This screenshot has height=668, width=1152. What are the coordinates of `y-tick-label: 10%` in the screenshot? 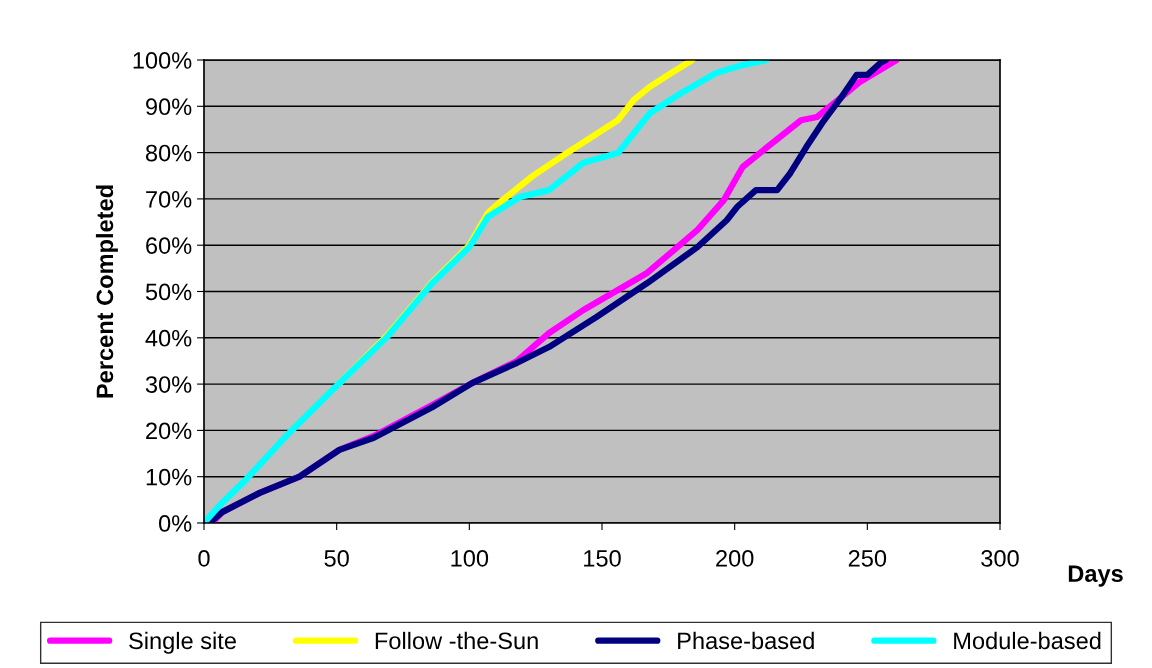 It's located at (169, 477).